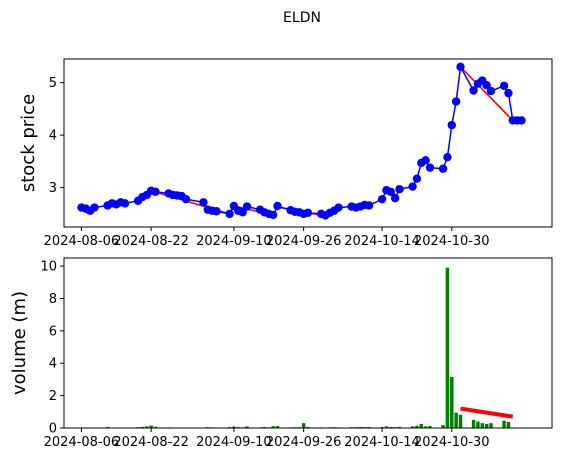  What do you see at coordinates (234, 442) in the screenshot?
I see `volume-xtick-label: 2024-09-10` at bounding box center [234, 442].